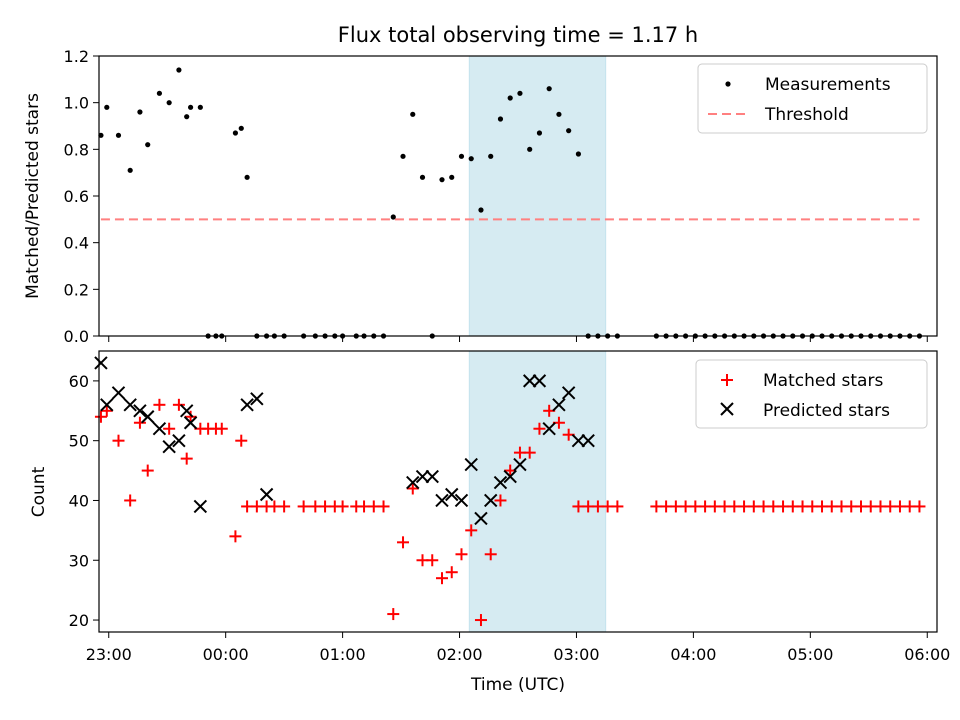  What do you see at coordinates (810, 654) in the screenshot?
I see `x-tick-label: 05:00` at bounding box center [810, 654].